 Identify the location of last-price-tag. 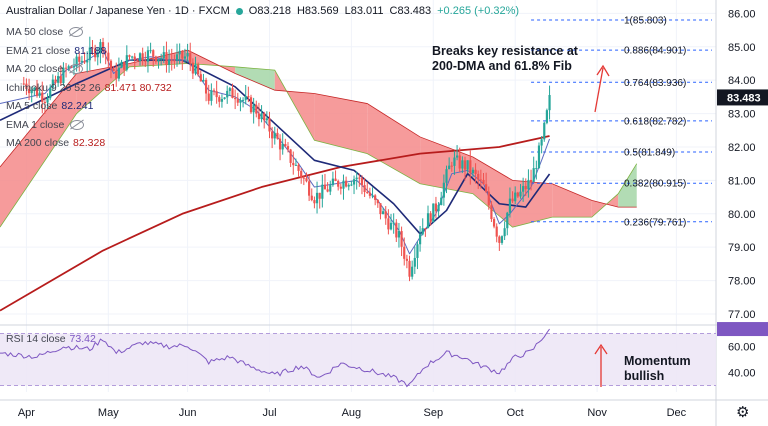
(742, 97).